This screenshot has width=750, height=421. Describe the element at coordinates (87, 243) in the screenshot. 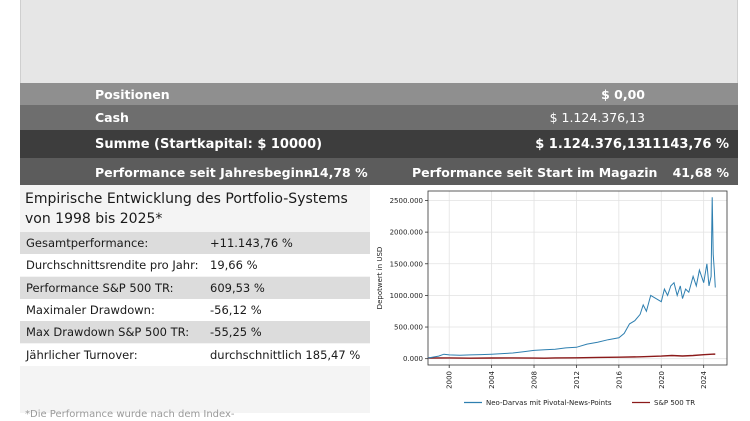

I see `stat-label: Gesamtperformance:` at that location.